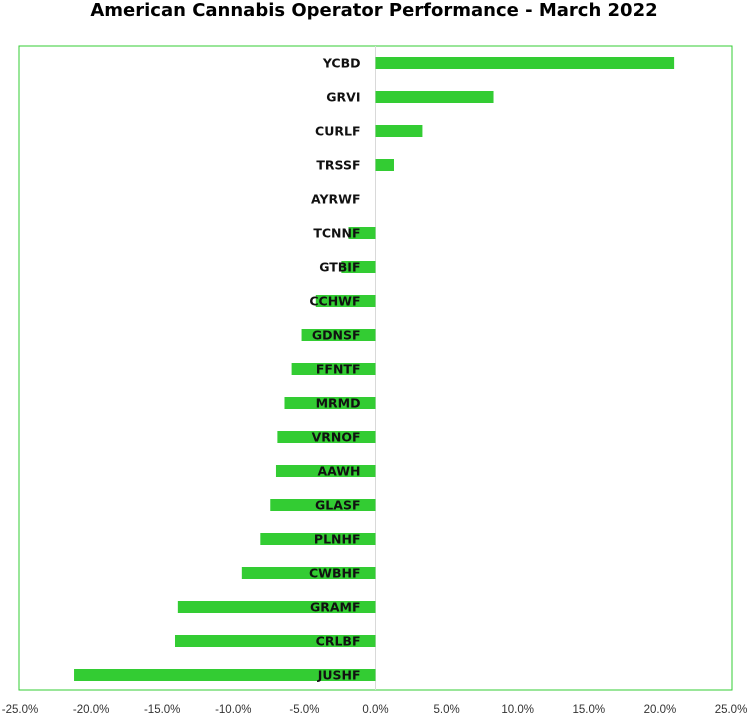  I want to click on x-tick-label: -20.0%, so click(91, 710).